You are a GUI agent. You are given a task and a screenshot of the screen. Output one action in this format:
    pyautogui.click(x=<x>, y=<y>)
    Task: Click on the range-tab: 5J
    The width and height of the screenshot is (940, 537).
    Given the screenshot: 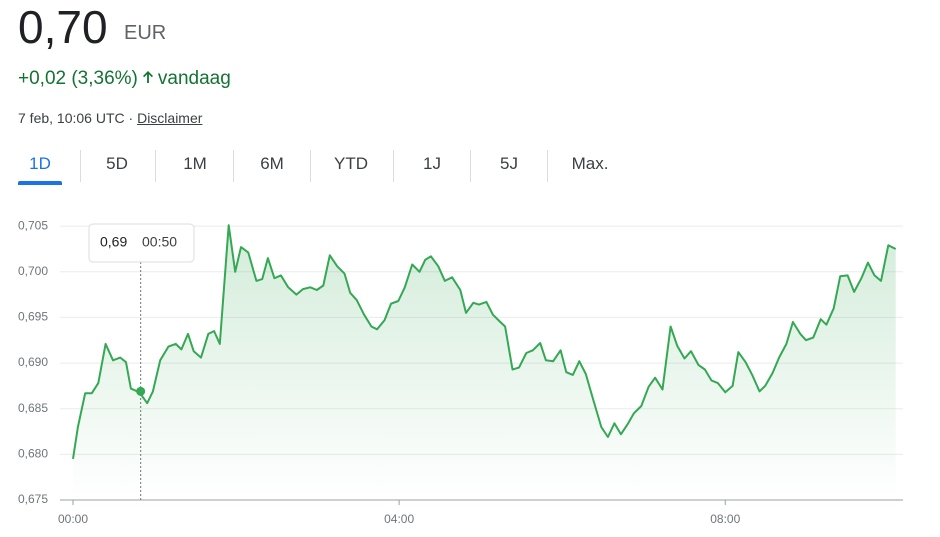 What is the action you would take?
    pyautogui.click(x=509, y=163)
    